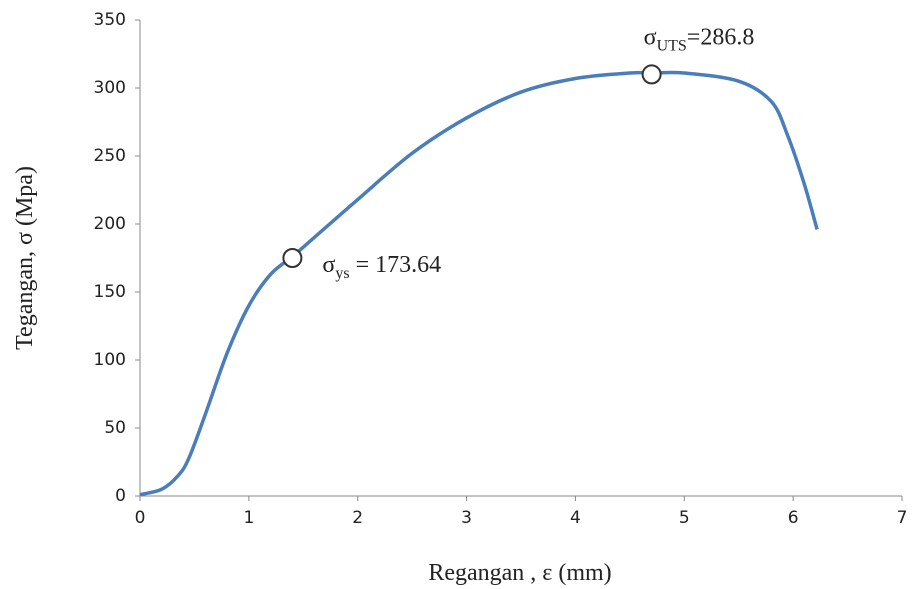 The height and width of the screenshot is (589, 916). What do you see at coordinates (721, 37) in the screenshot?
I see `annotation-label: =286.8` at bounding box center [721, 37].